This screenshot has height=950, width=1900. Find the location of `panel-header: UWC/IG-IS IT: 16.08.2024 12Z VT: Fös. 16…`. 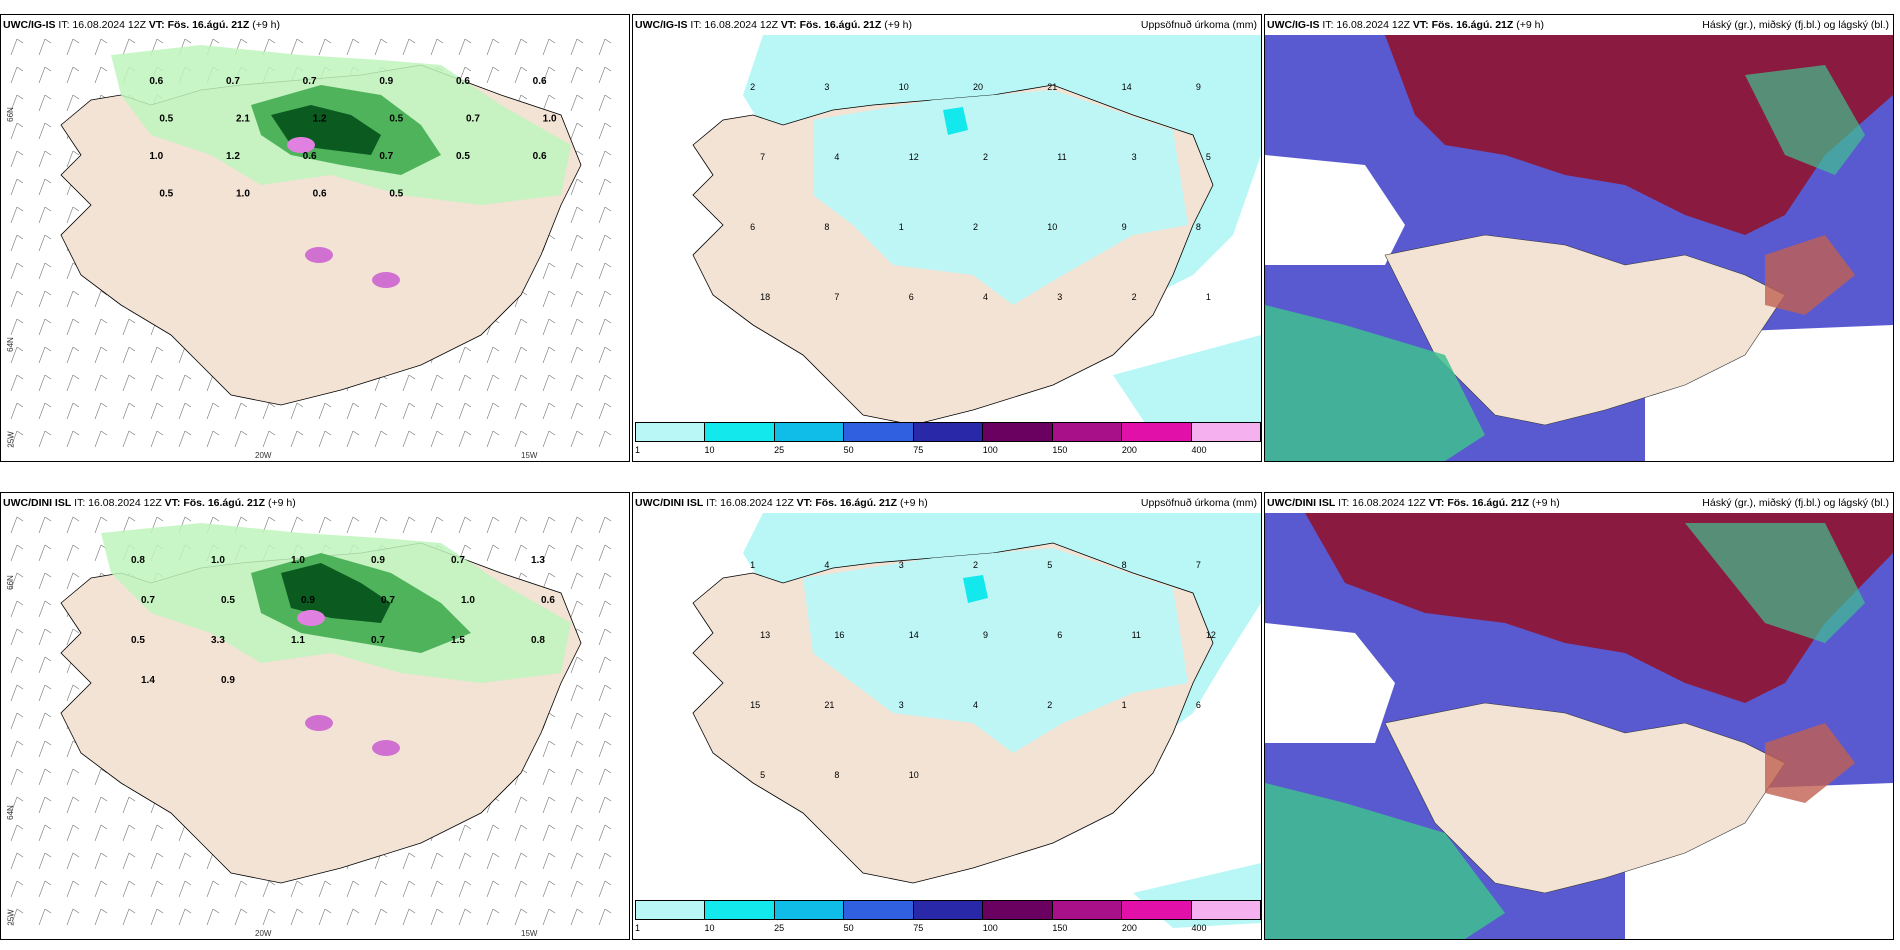

panel-header: UWC/IG-IS IT: 16.08.2024 12Z VT: Fös. 16… is located at coordinates (1578, 25).